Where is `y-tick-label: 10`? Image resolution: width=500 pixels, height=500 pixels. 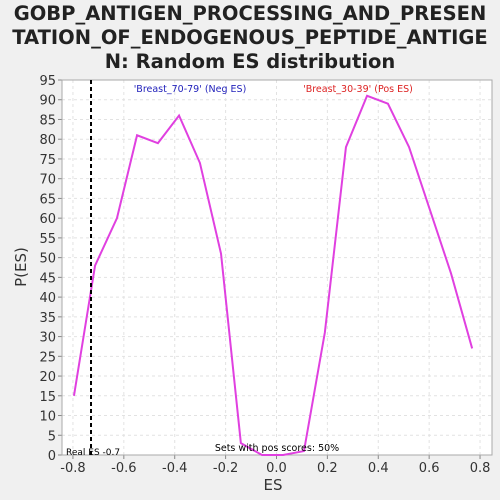
y-tick-label: 10 is located at coordinates (47, 417).